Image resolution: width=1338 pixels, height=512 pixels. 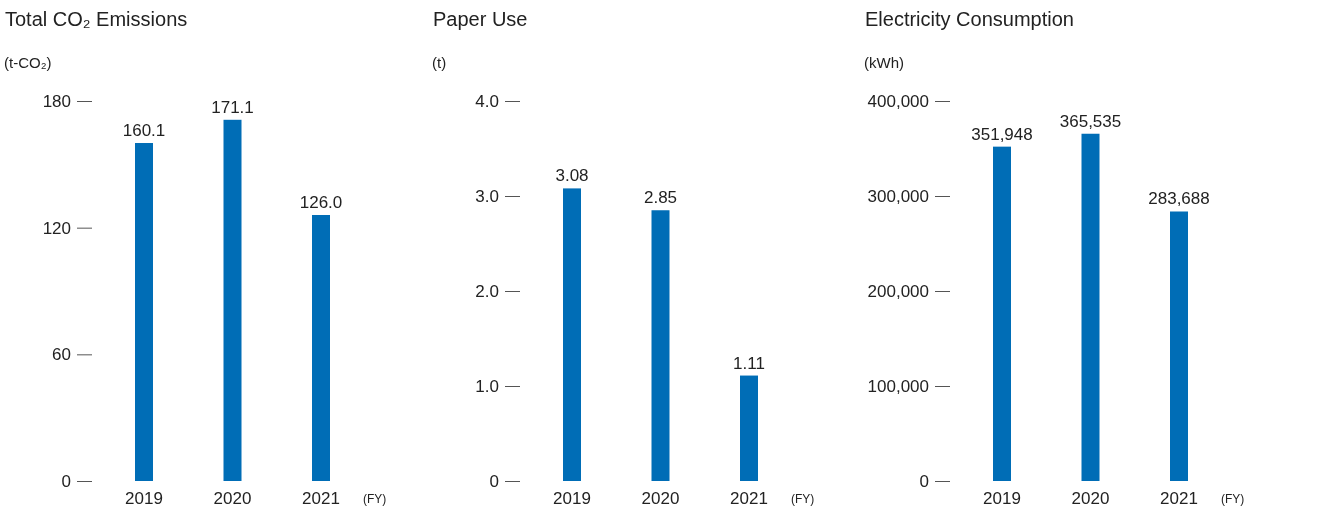 What do you see at coordinates (56, 228) in the screenshot?
I see `y-tick-label: 120` at bounding box center [56, 228].